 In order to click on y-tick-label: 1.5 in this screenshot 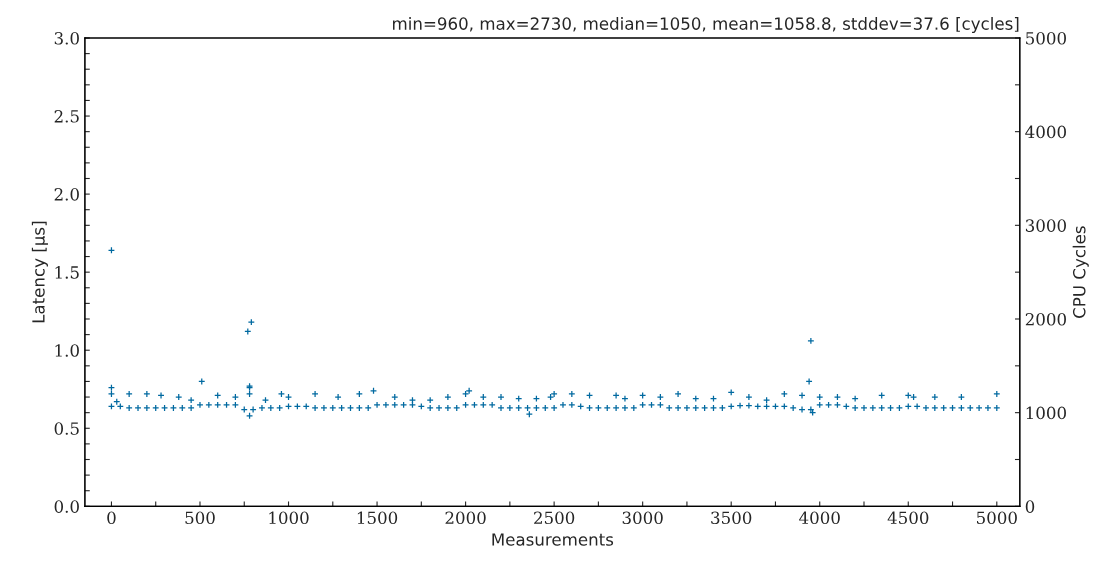, I will do `click(67, 272)`.